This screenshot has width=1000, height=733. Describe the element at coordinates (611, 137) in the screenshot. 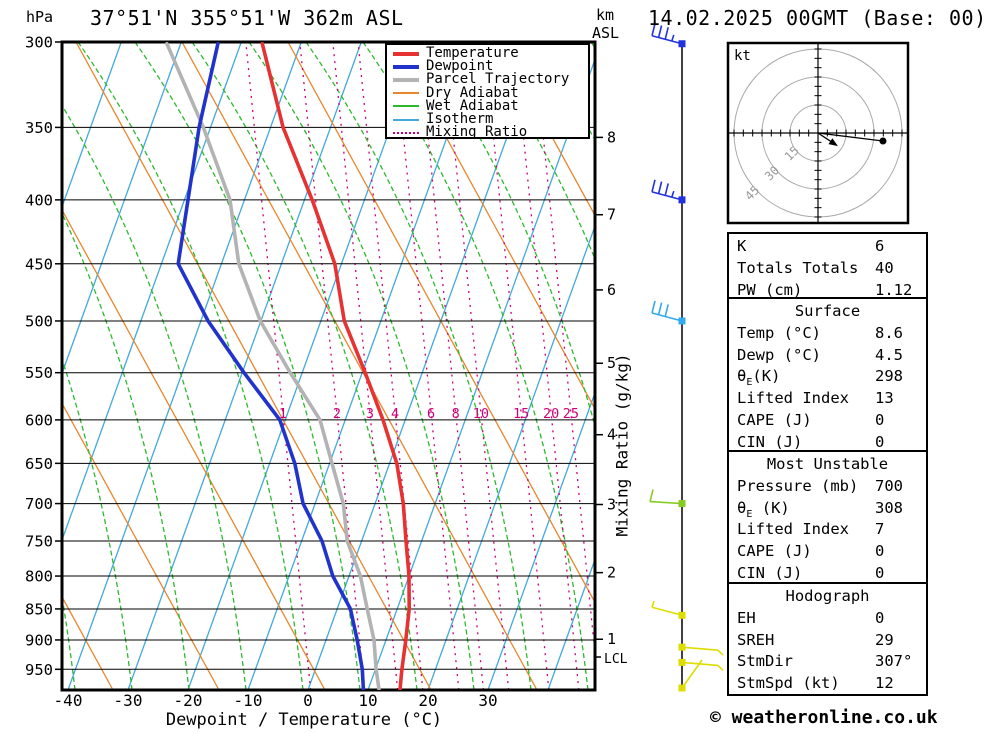

I see `km-tick-label: 8` at that location.